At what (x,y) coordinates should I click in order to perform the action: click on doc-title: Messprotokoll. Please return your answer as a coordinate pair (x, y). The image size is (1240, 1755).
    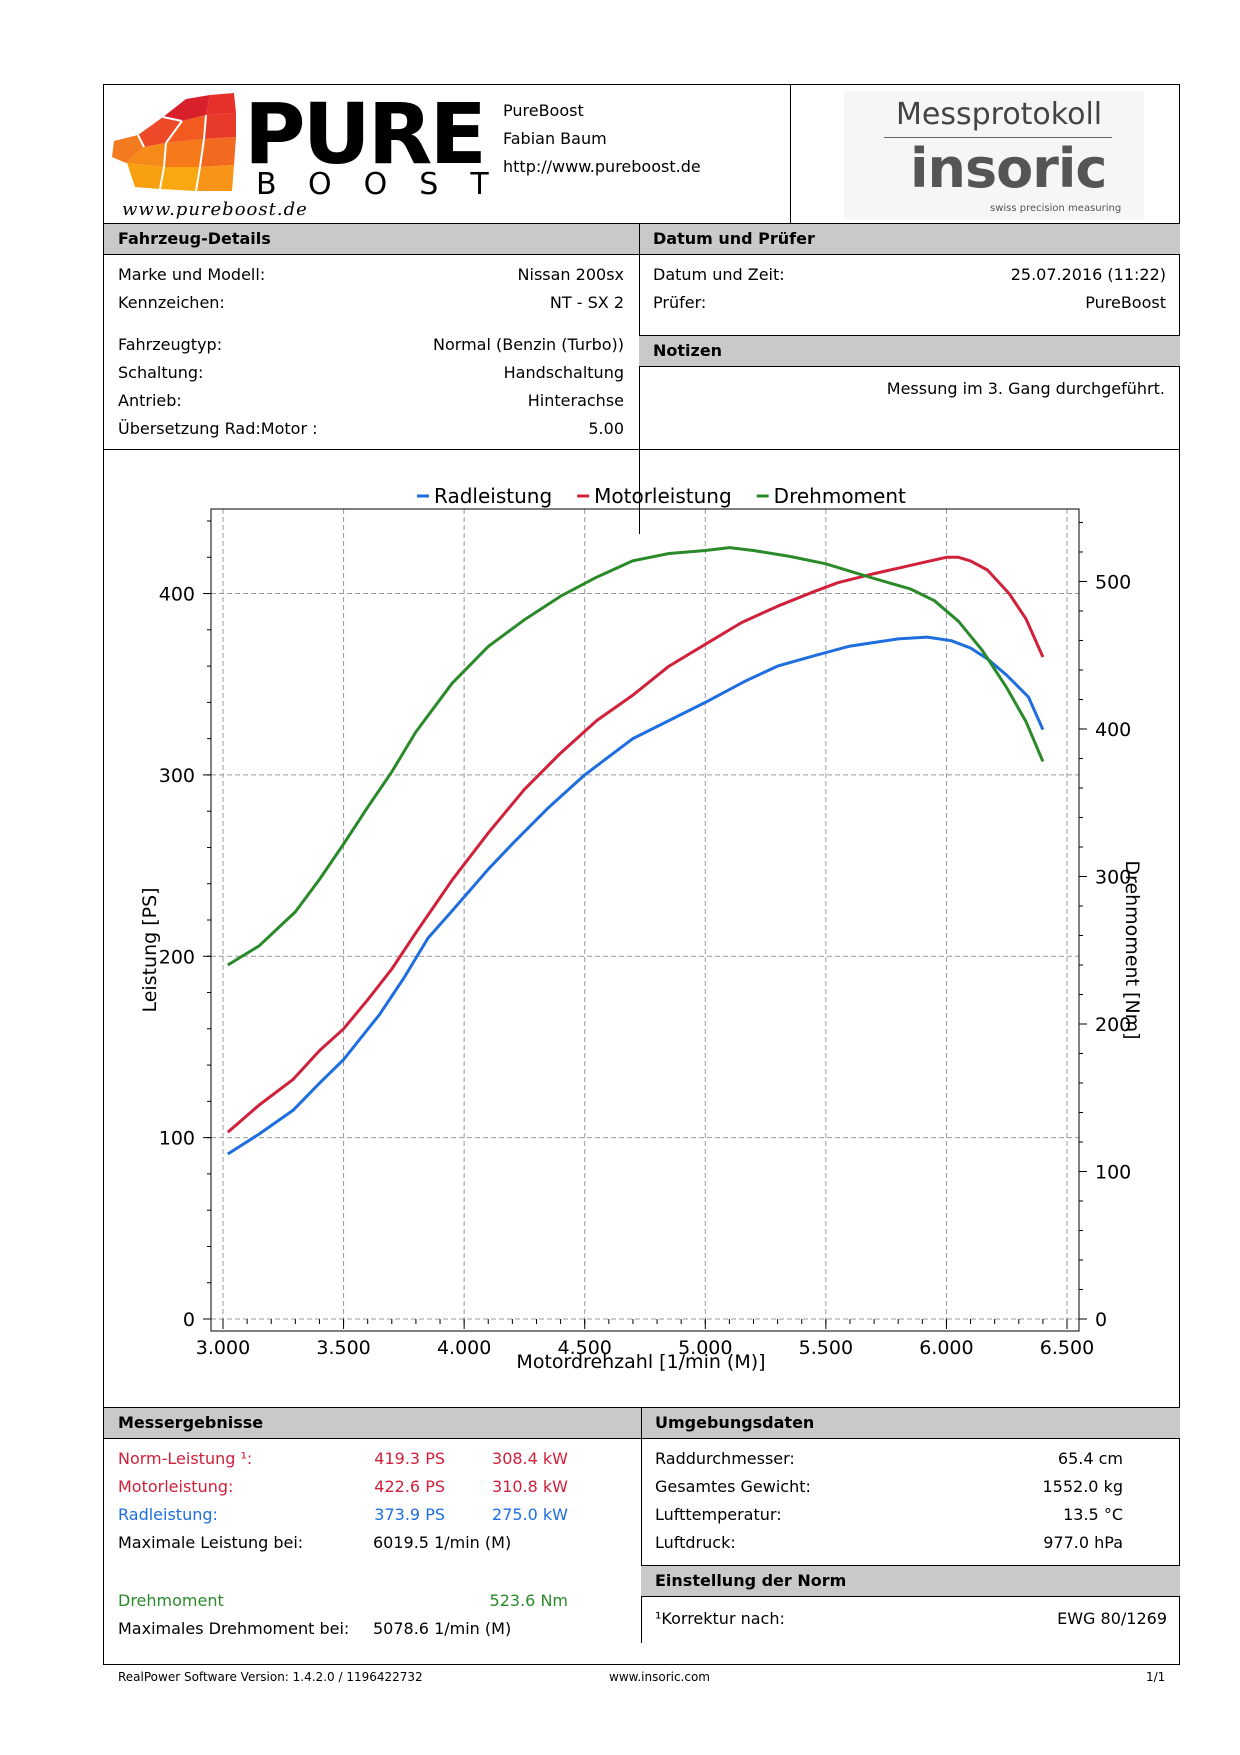
    Looking at the image, I should click on (999, 114).